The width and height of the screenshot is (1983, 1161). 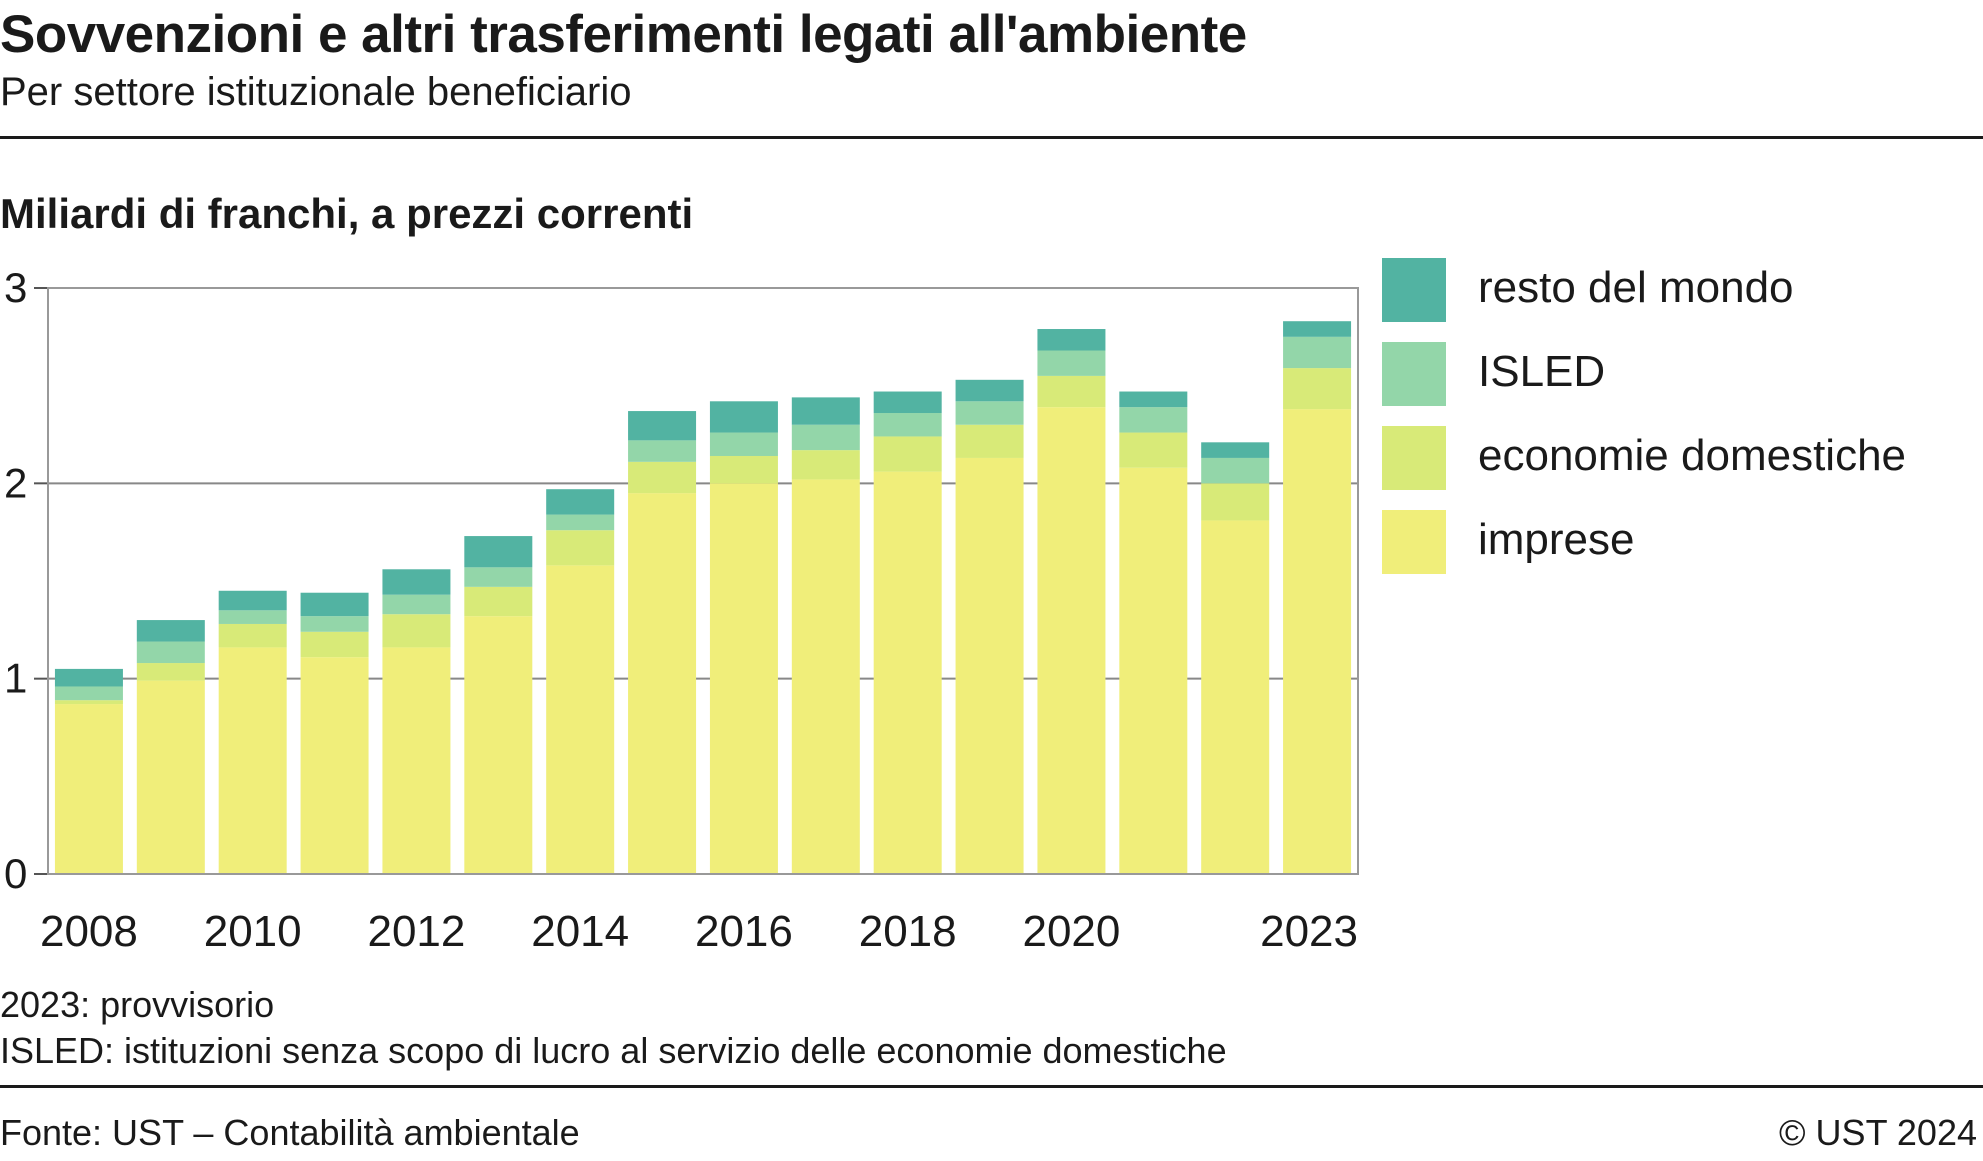 What do you see at coordinates (15, 678) in the screenshot?
I see `y-tick-label: 1` at bounding box center [15, 678].